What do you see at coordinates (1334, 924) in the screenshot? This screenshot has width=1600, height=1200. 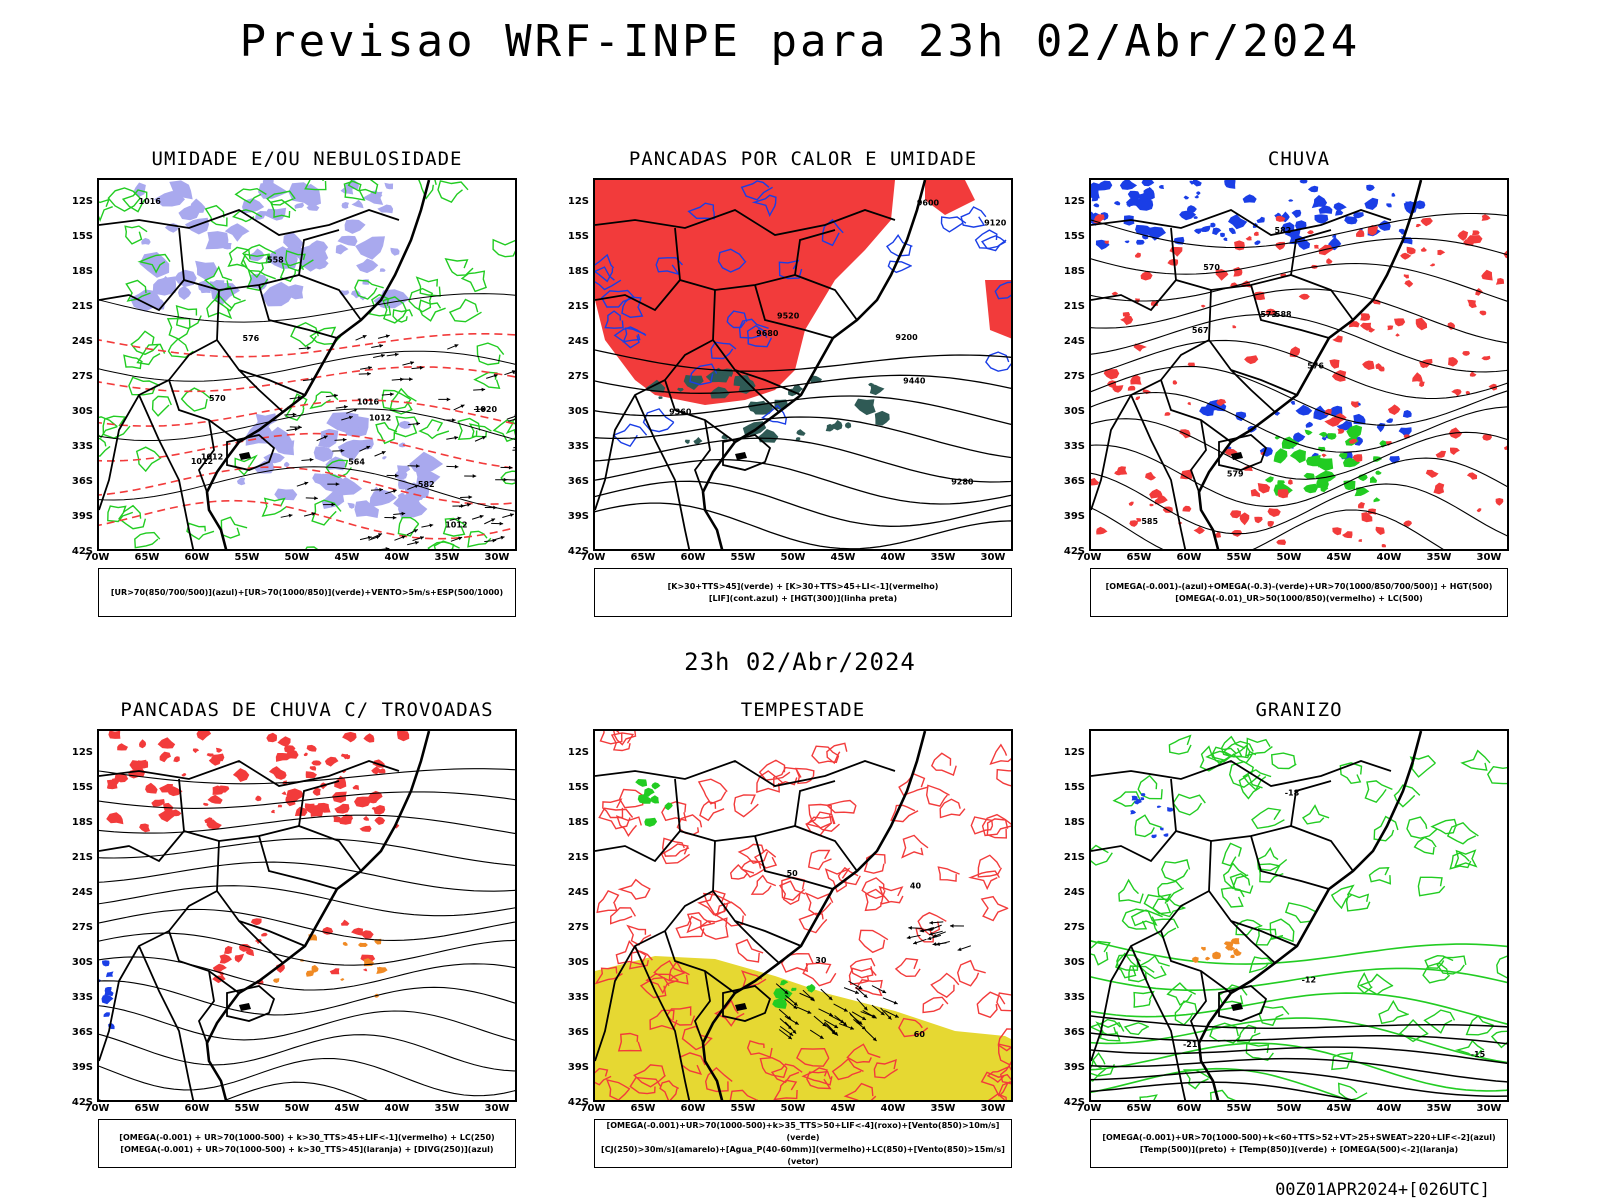 I see `contour-labels-granizo: -12 -15 -18 -21` at bounding box center [1334, 924].